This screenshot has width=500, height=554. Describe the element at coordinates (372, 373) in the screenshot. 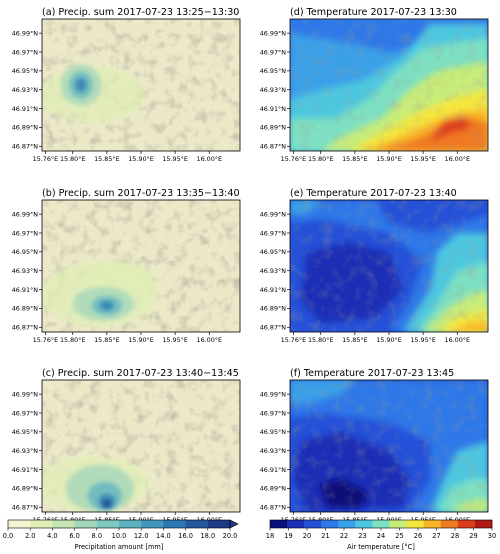

I see `panel-title: (f) Temperature 2017-07-23 13:45` at that location.